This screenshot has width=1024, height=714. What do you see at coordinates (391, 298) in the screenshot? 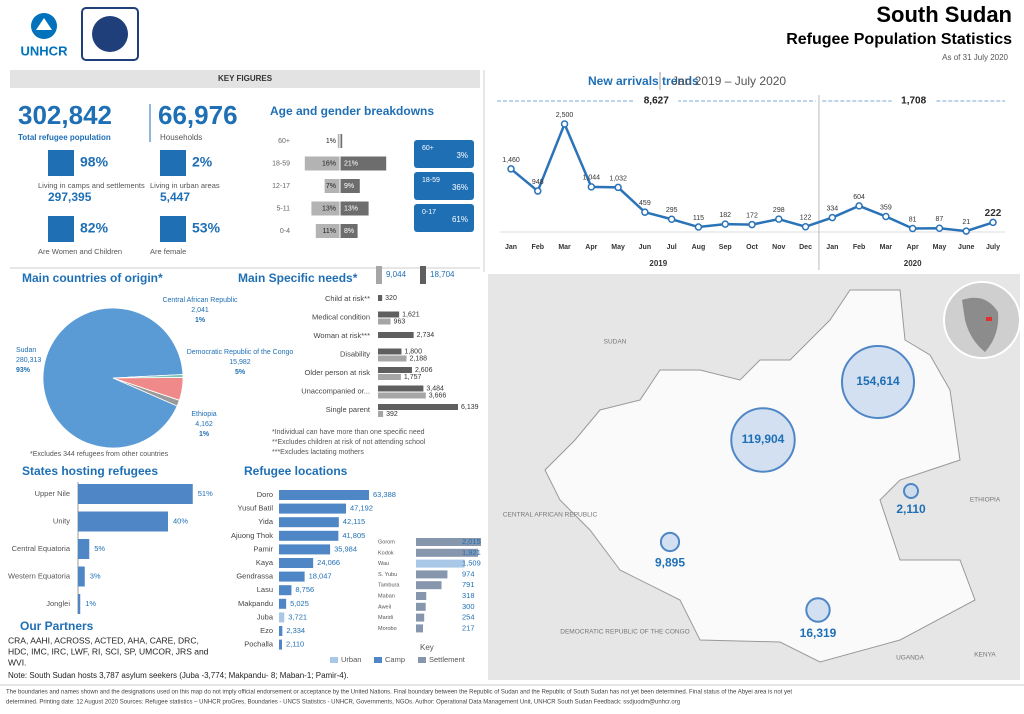
I see `value-label: 320` at bounding box center [391, 298].